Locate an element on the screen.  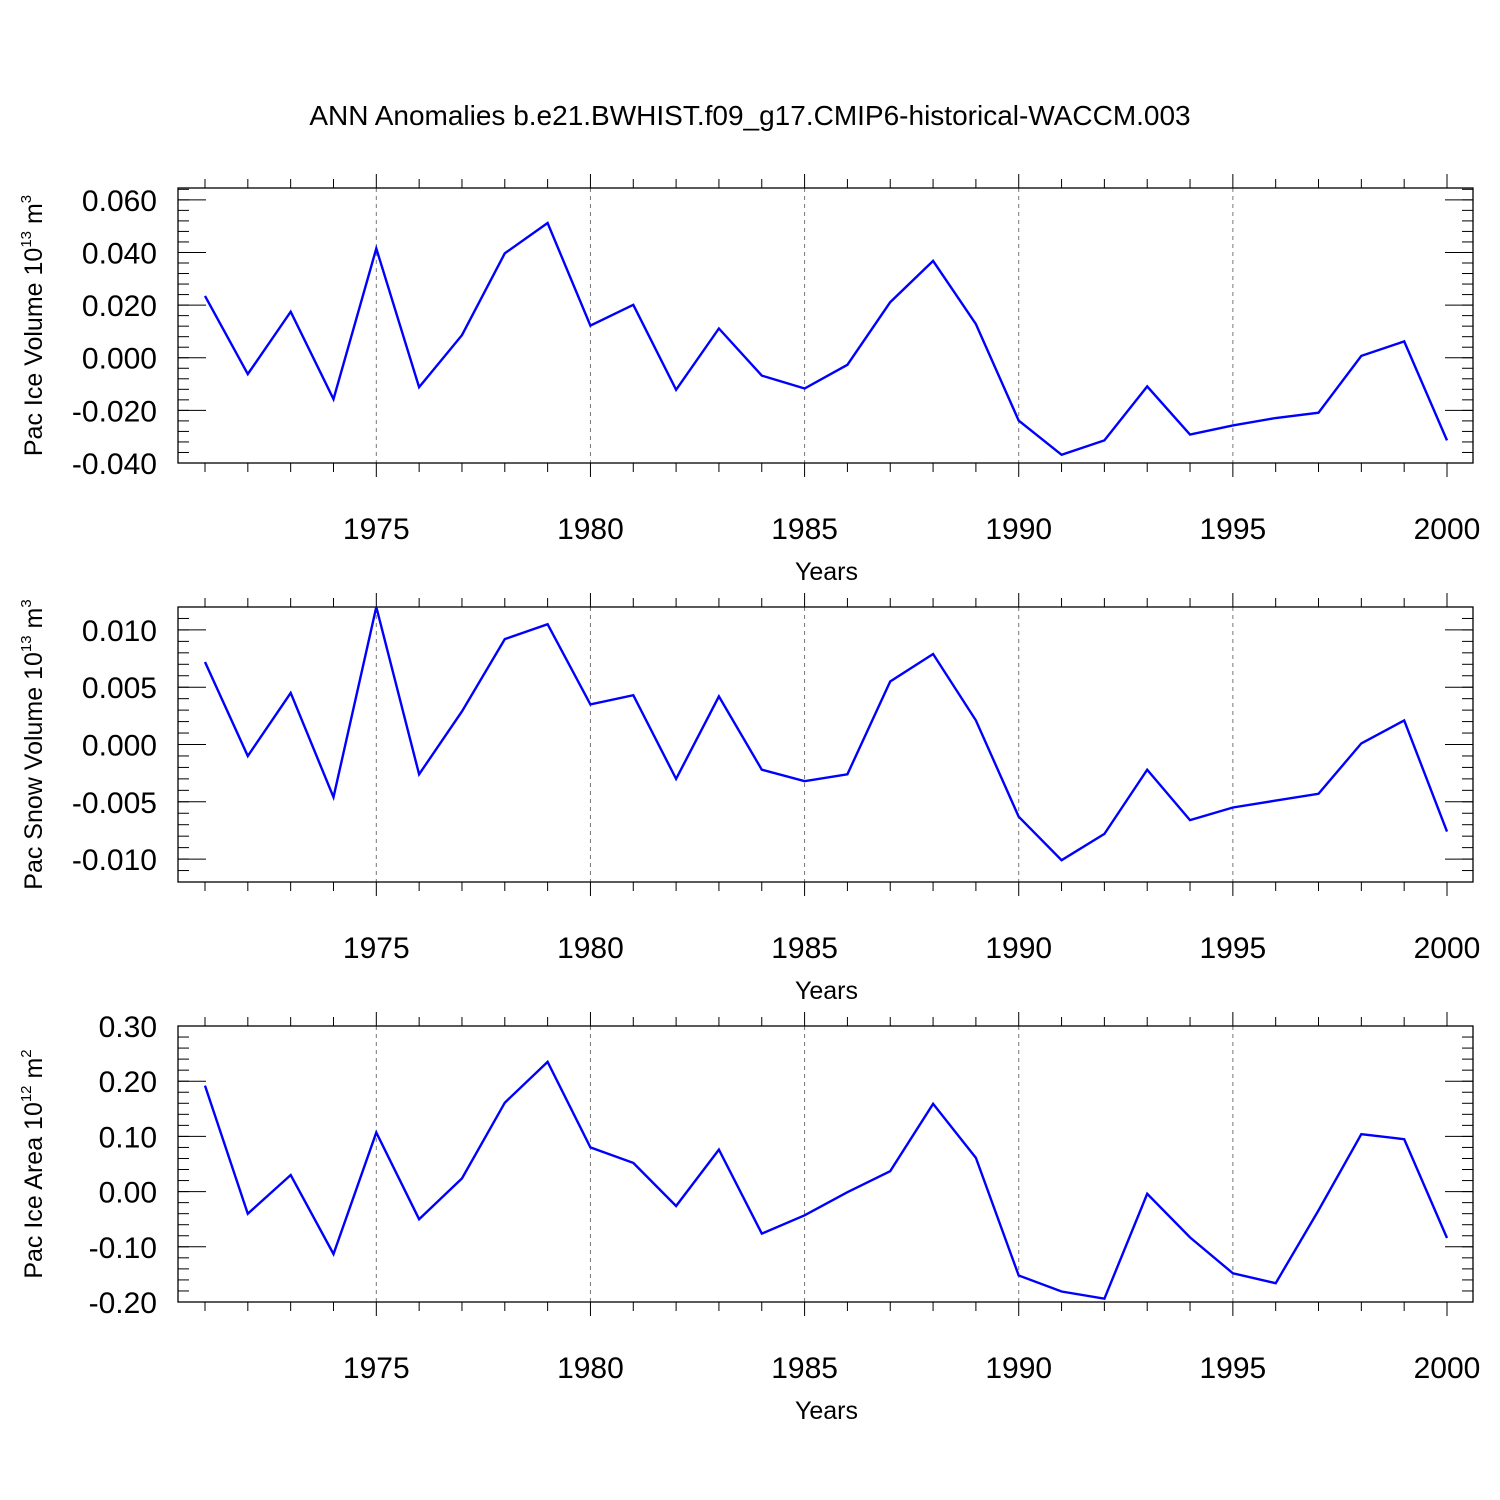
y-axis-label: Pac Ice Area 1012 m2 is located at coordinates (33, 1163).